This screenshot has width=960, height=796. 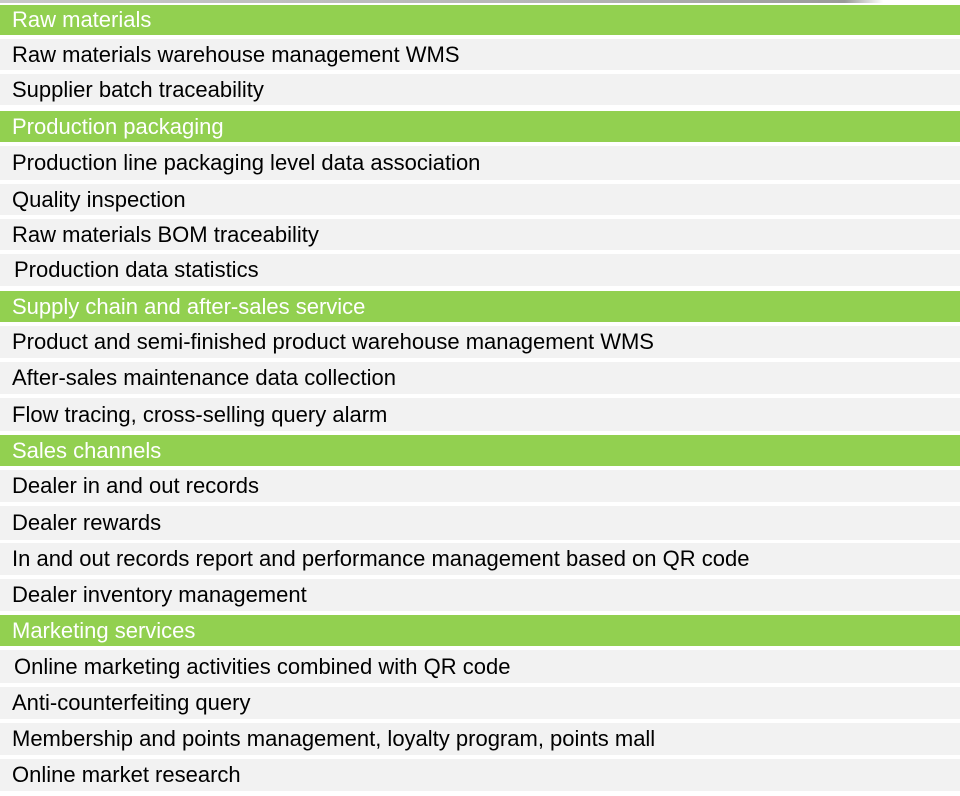 I want to click on list-item: Online market research, so click(x=480, y=775).